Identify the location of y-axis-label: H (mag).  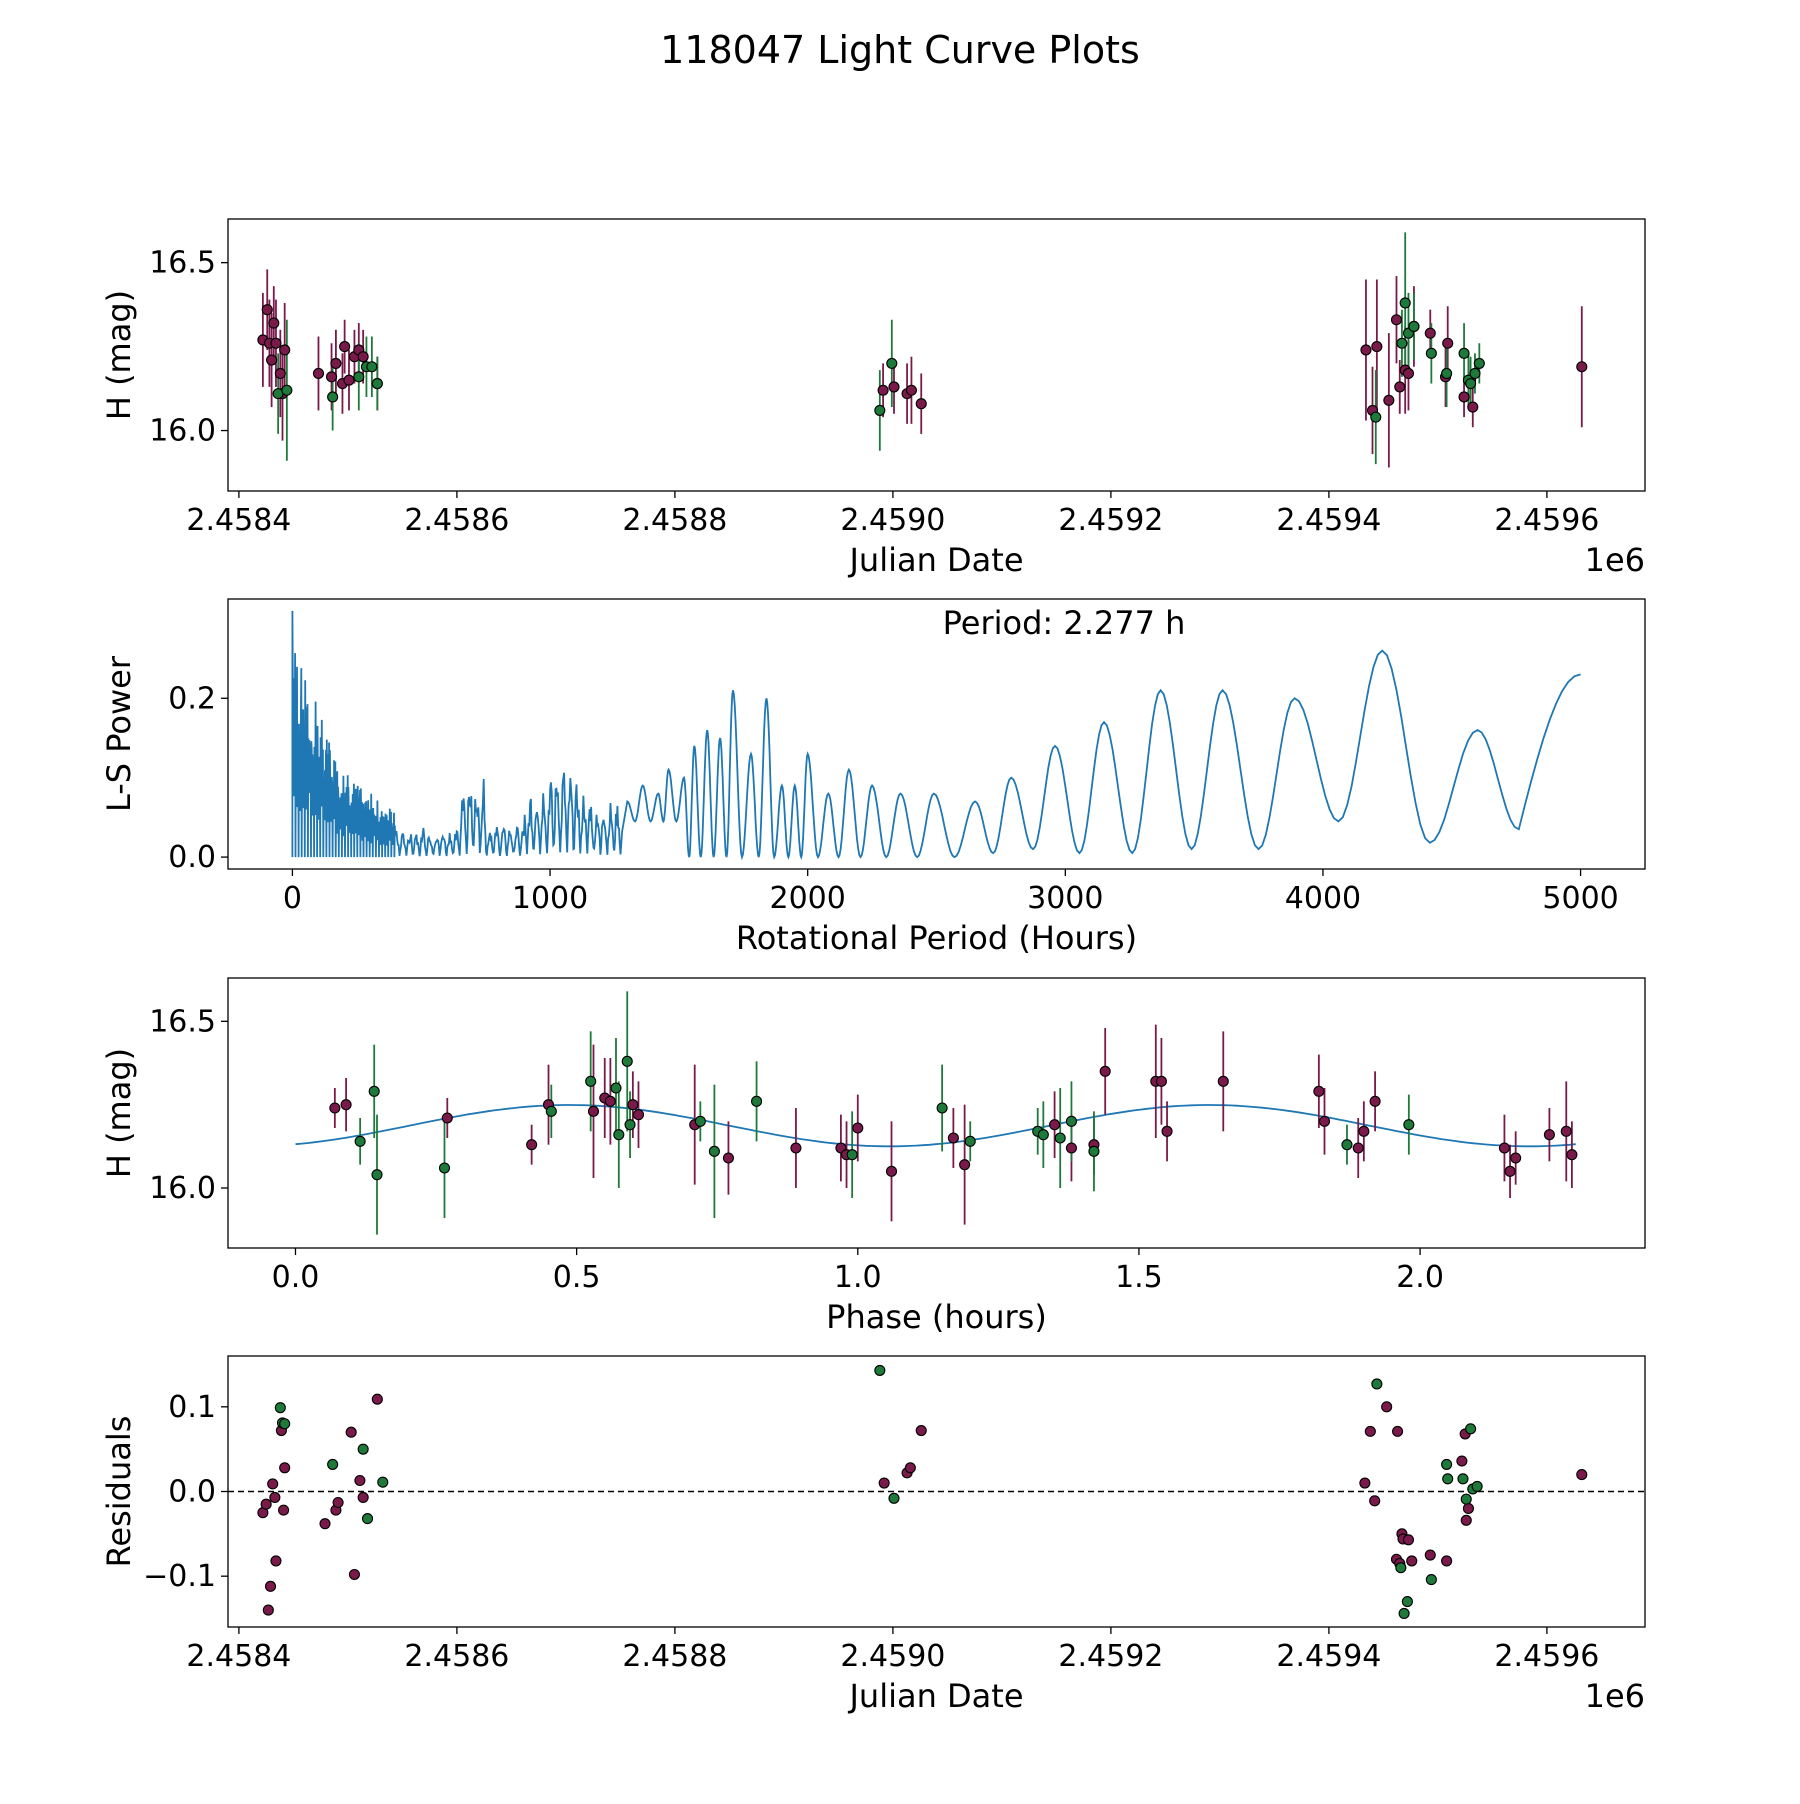
(119, 355).